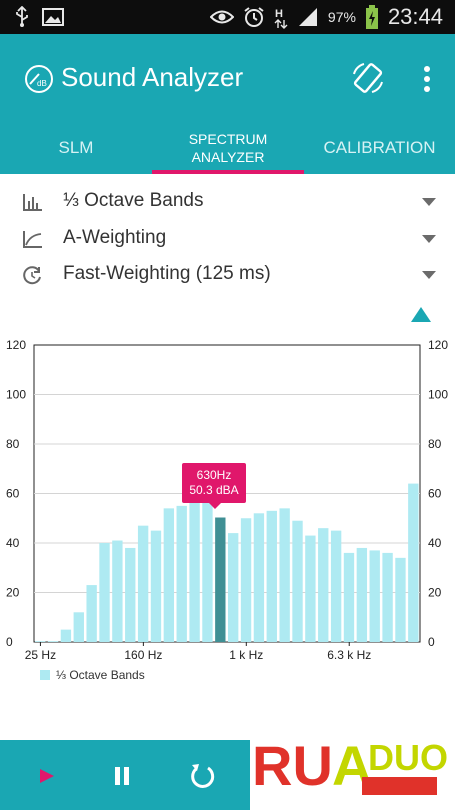  I want to click on legend-swatch, so click(45, 675).